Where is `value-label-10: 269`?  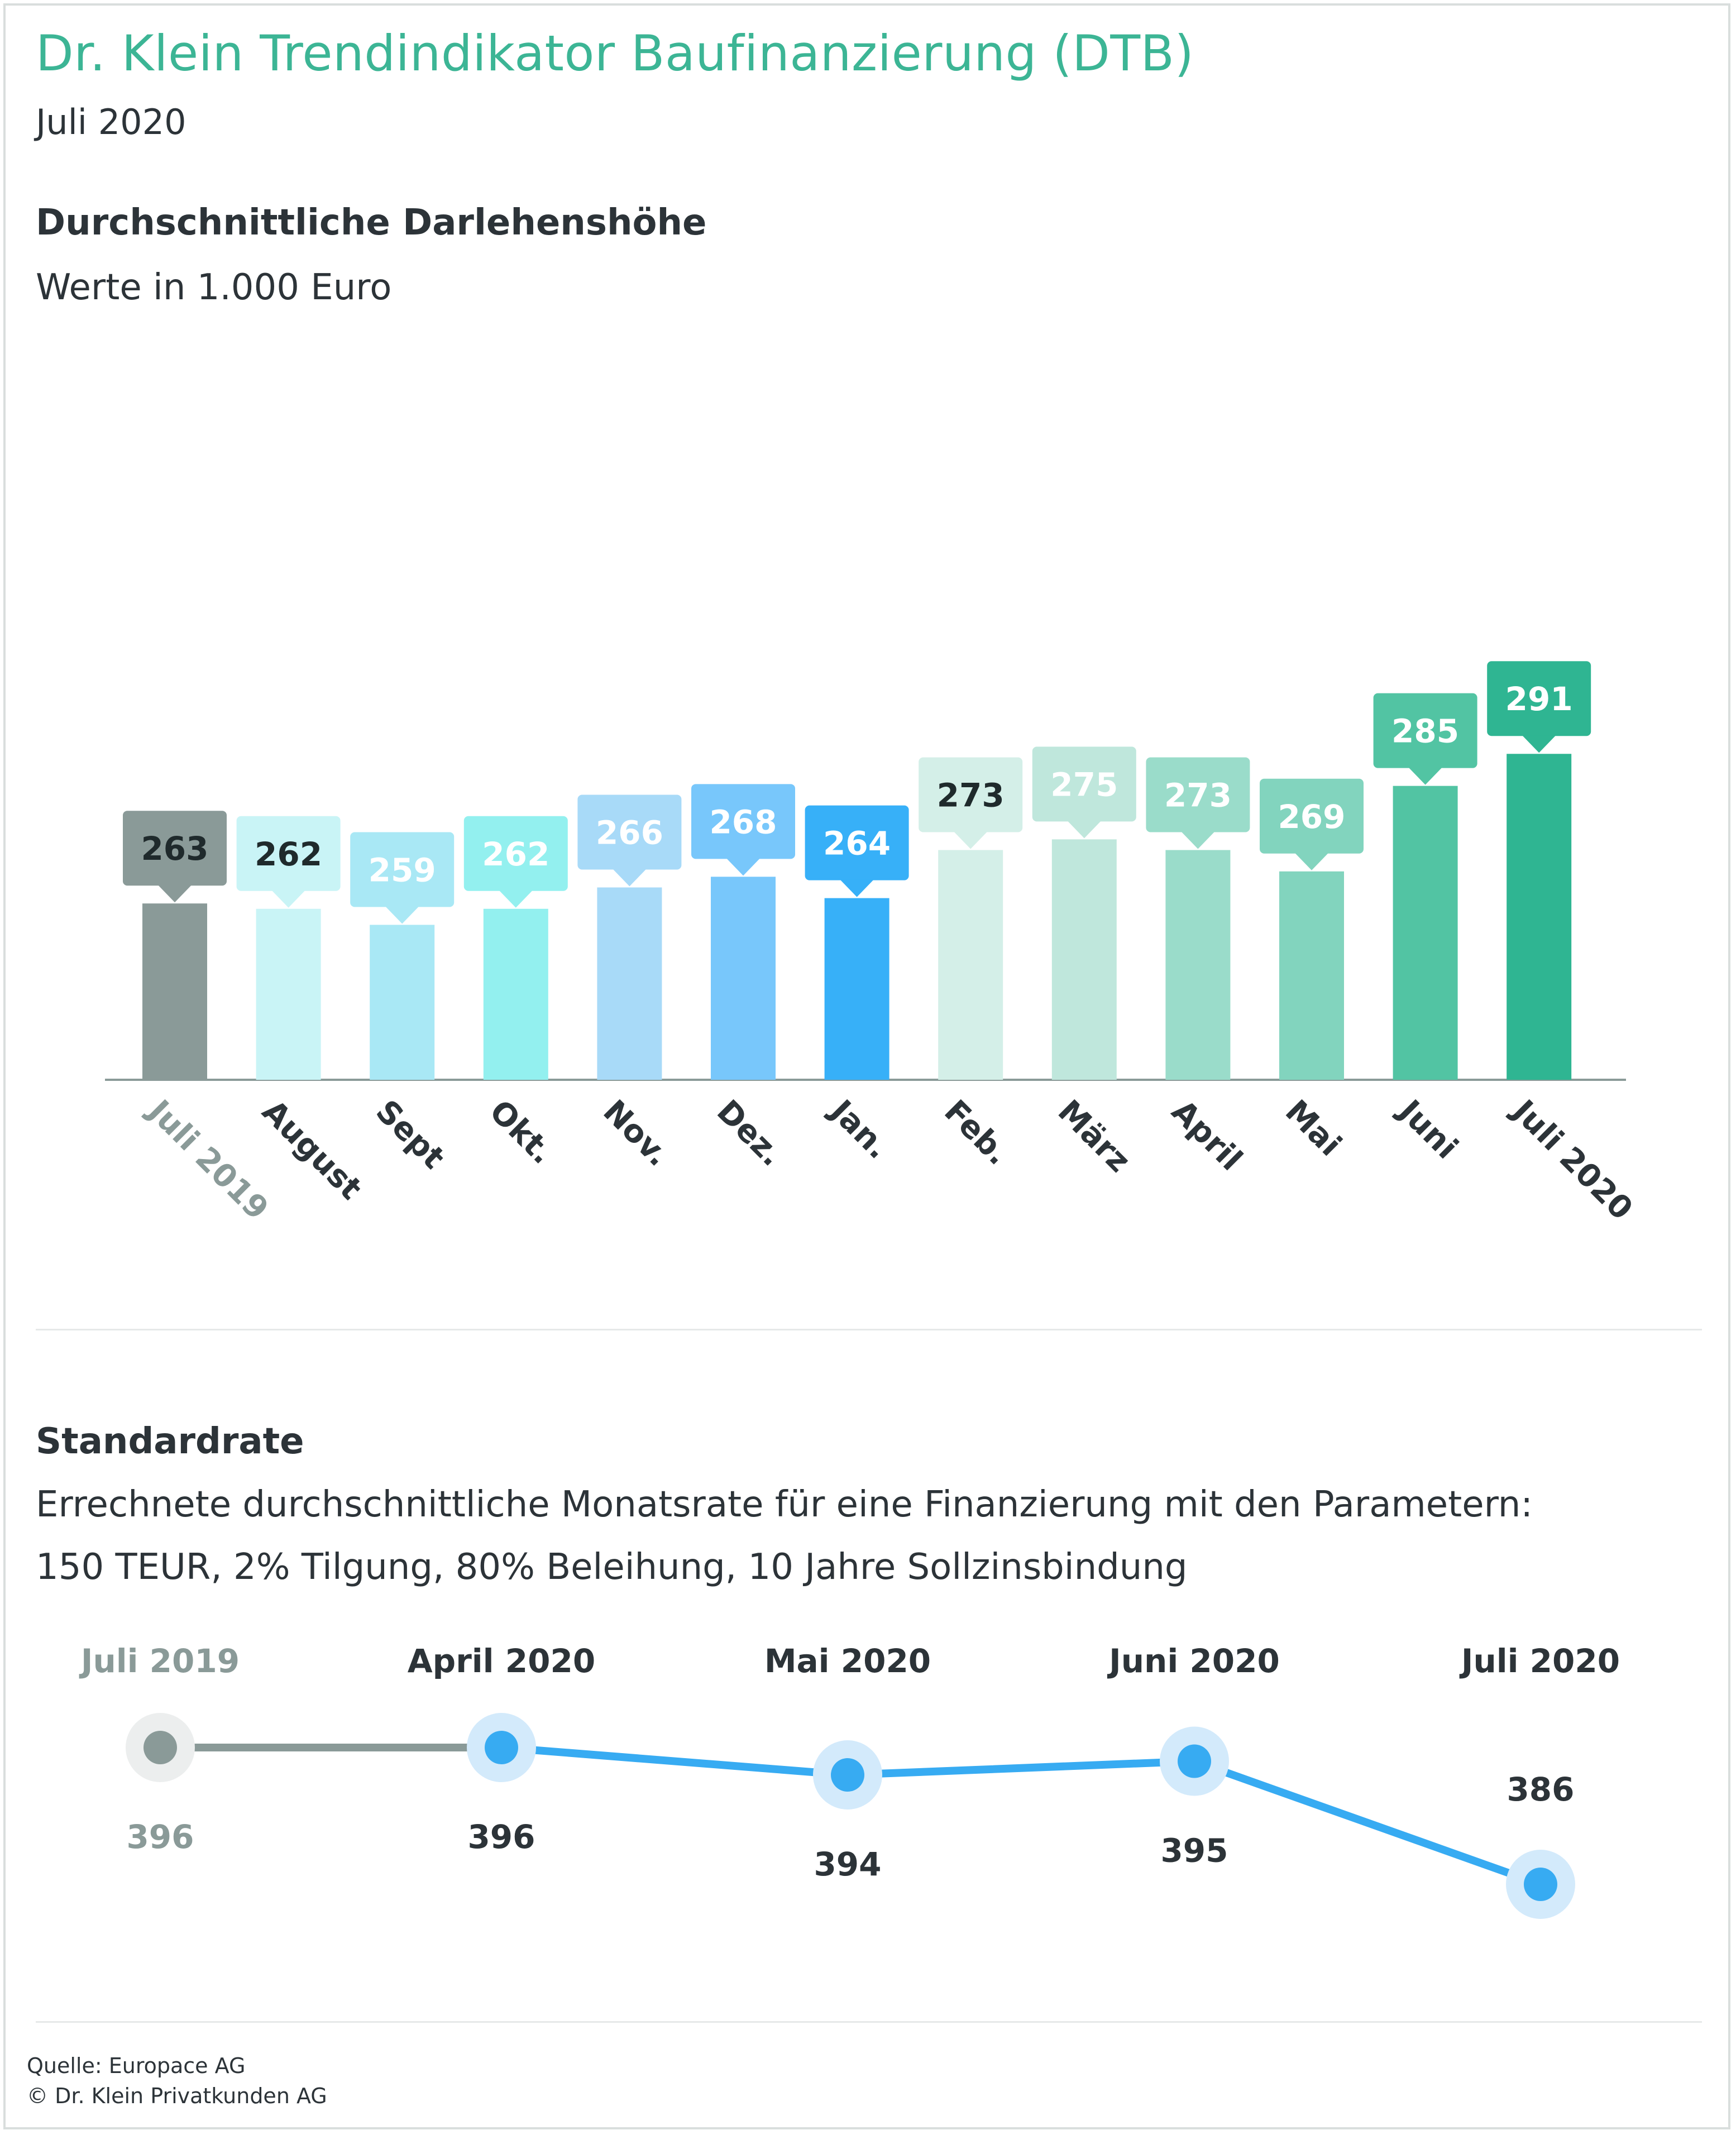 value-label-10: 269 is located at coordinates (1312, 824).